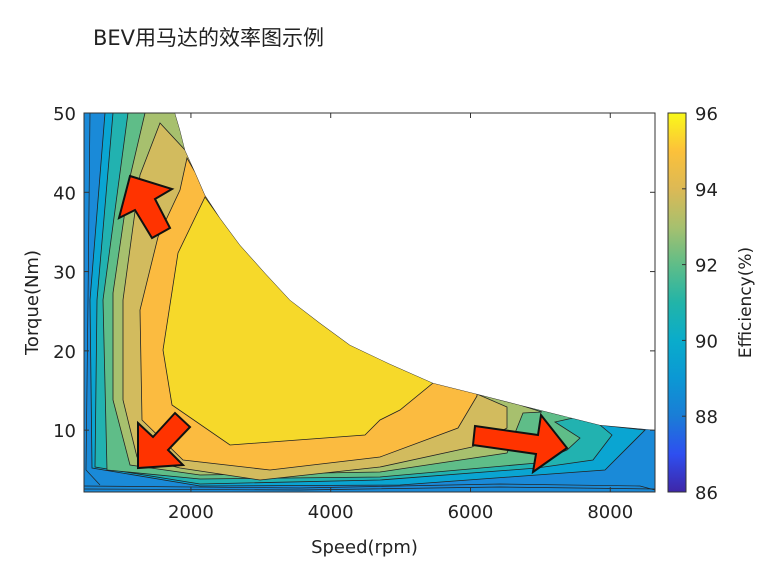 Image resolution: width=772 pixels, height=570 pixels. What do you see at coordinates (677, 302) in the screenshot?
I see `colorbar` at bounding box center [677, 302].